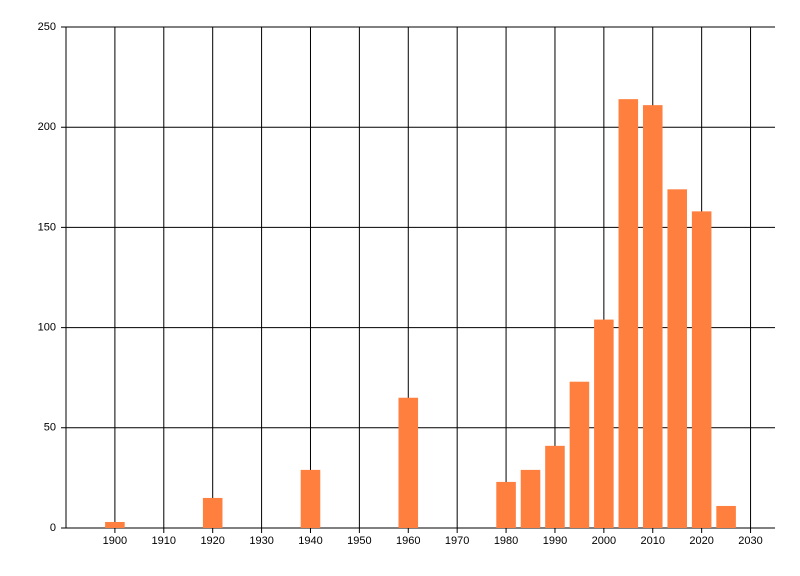  I want to click on x-tick-label: 1910, so click(164, 541).